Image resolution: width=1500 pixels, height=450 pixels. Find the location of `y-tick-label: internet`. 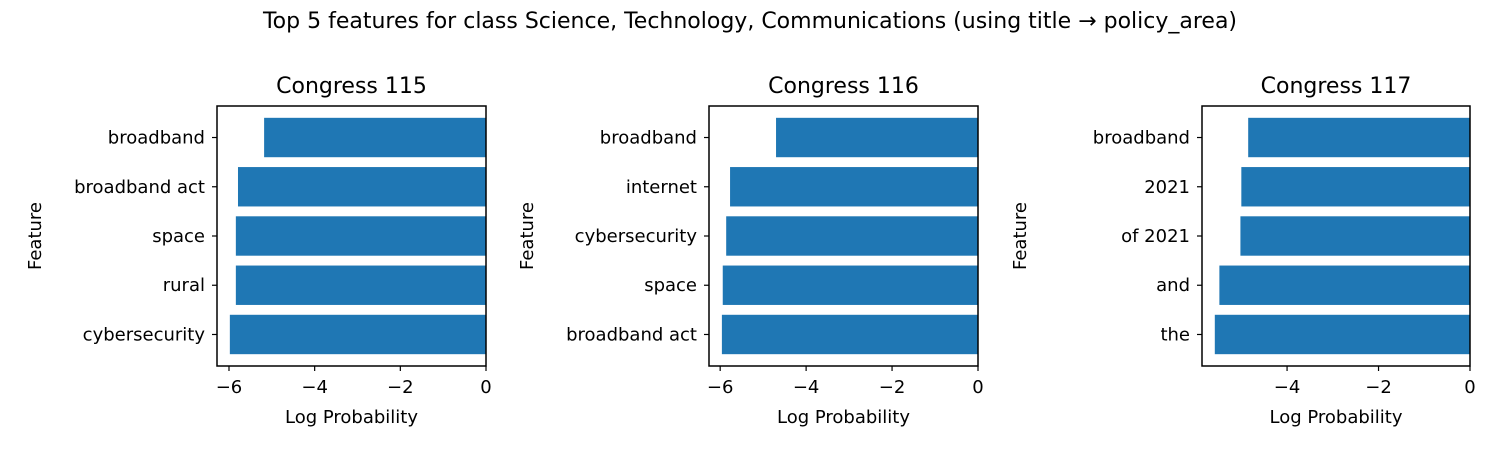

y-tick-label: internet is located at coordinates (661, 187).